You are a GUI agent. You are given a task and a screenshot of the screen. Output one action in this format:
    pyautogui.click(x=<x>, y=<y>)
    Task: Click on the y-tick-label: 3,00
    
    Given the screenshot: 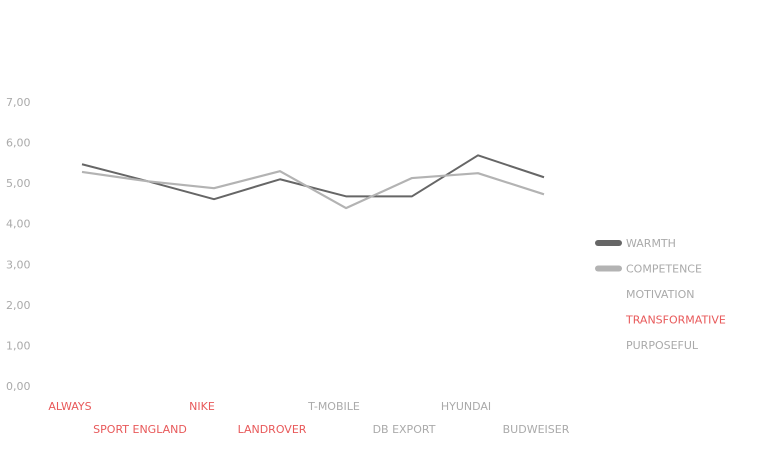 What is the action you would take?
    pyautogui.click(x=18, y=264)
    